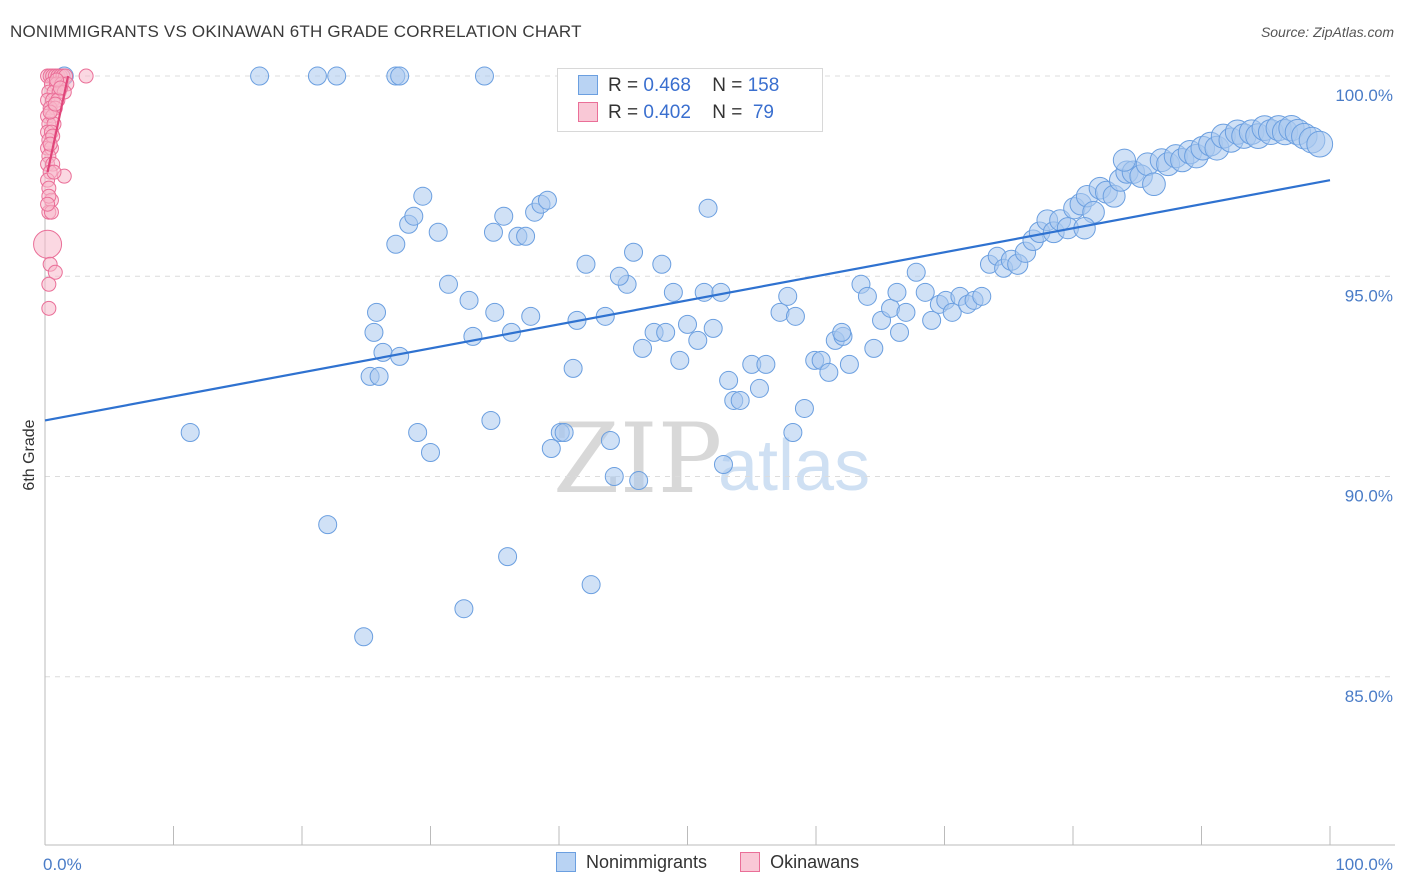 Image resolution: width=1406 pixels, height=892 pixels. Describe the element at coordinates (760, 112) in the screenshot. I see `legend-n-value: 79` at that location.